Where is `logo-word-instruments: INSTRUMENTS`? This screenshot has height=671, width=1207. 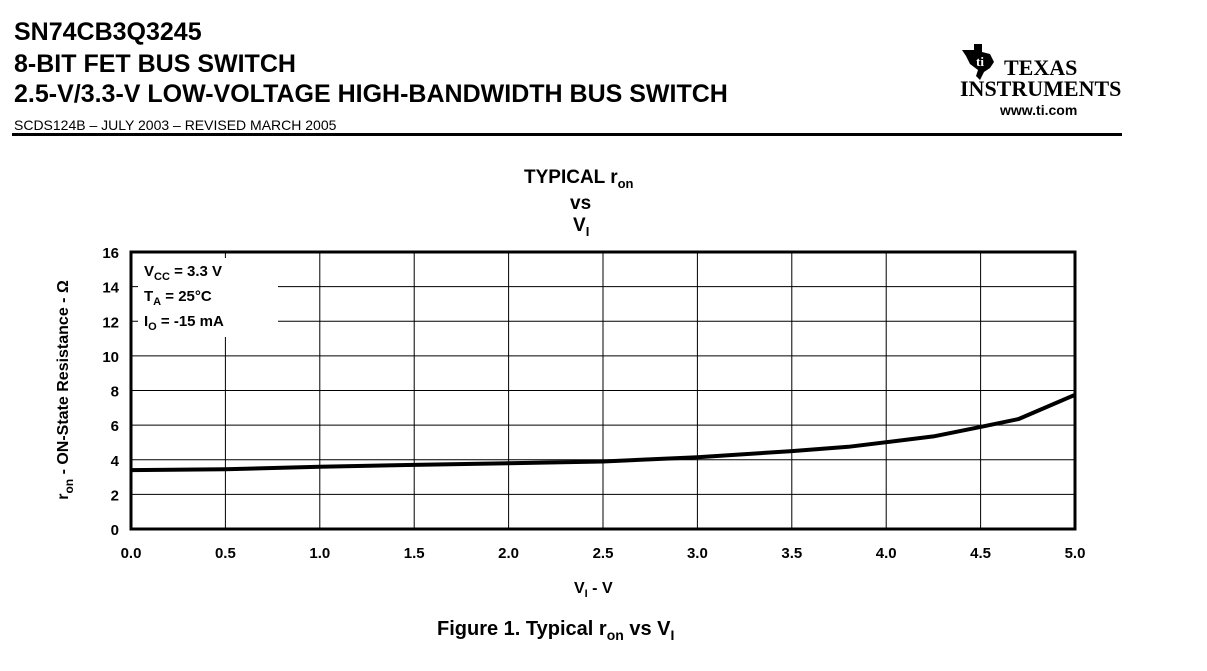 logo-word-instruments: INSTRUMENTS is located at coordinates (1041, 88).